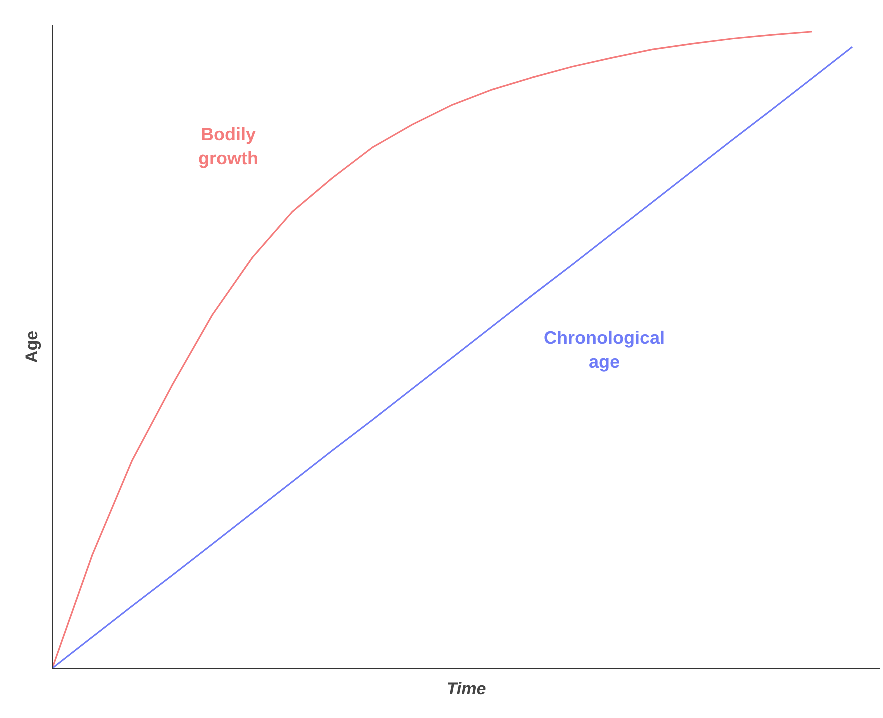 This screenshot has width=883, height=718. Describe the element at coordinates (32, 347) in the screenshot. I see `y-axis-title: Age` at that location.